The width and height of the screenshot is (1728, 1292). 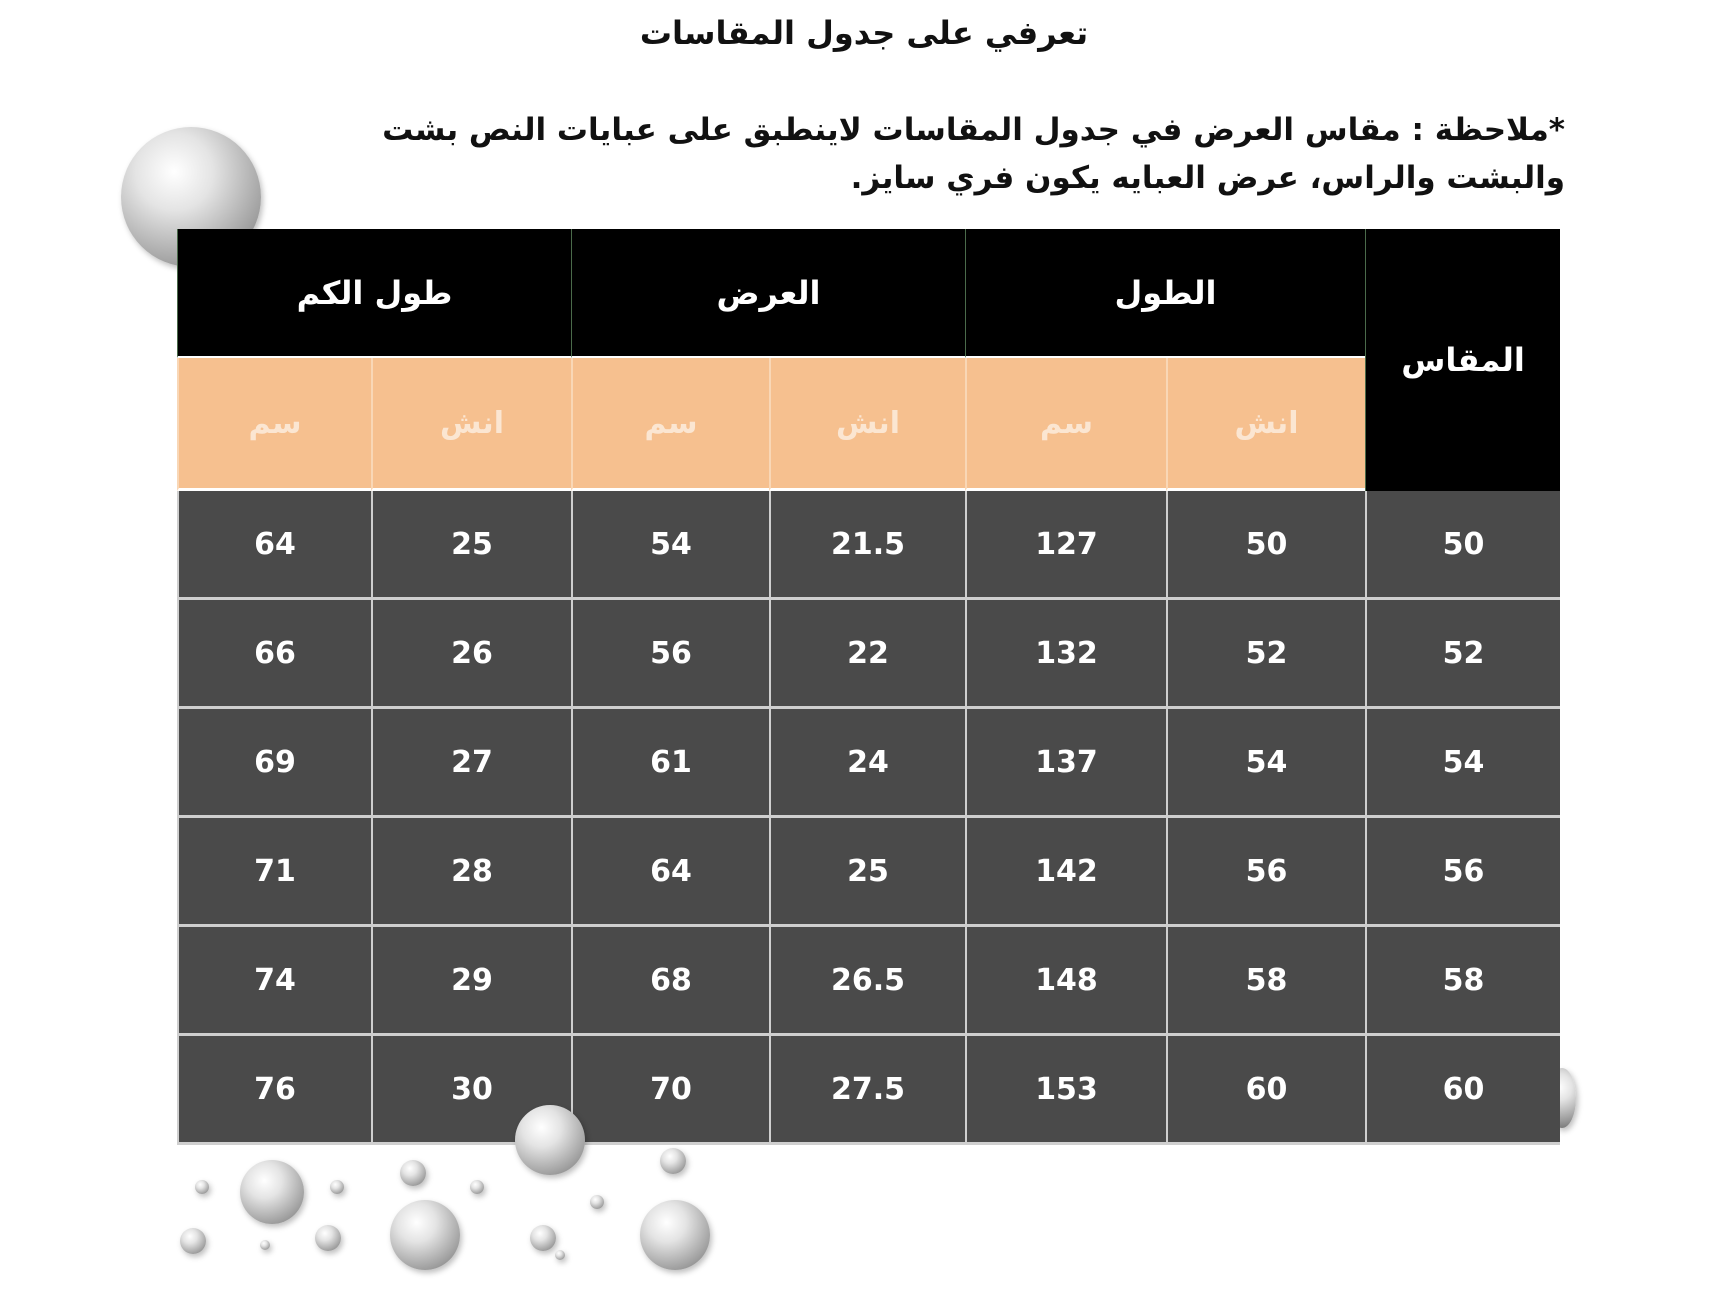 What do you see at coordinates (471, 981) in the screenshot?
I see `table-cell: 29` at bounding box center [471, 981].